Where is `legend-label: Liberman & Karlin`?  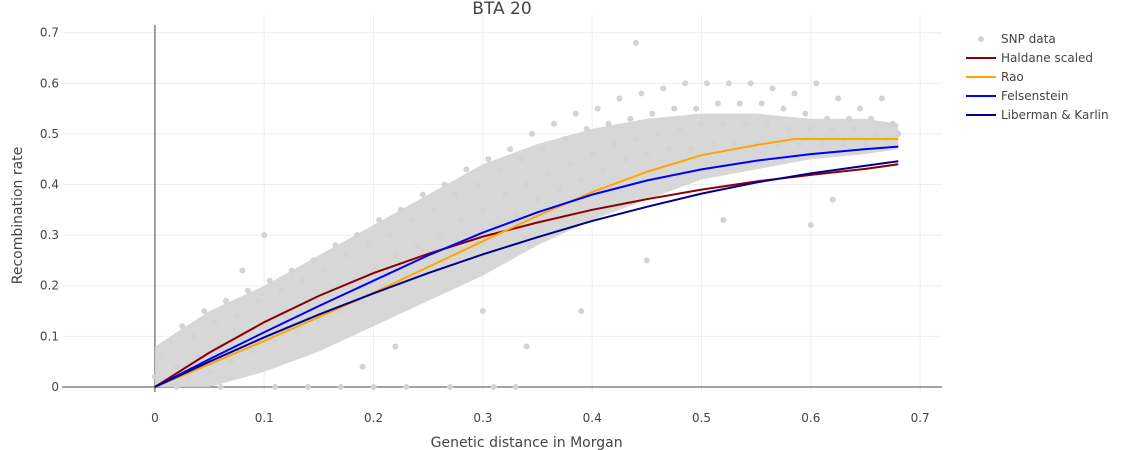 legend-label: Liberman & Karlin is located at coordinates (1055, 115).